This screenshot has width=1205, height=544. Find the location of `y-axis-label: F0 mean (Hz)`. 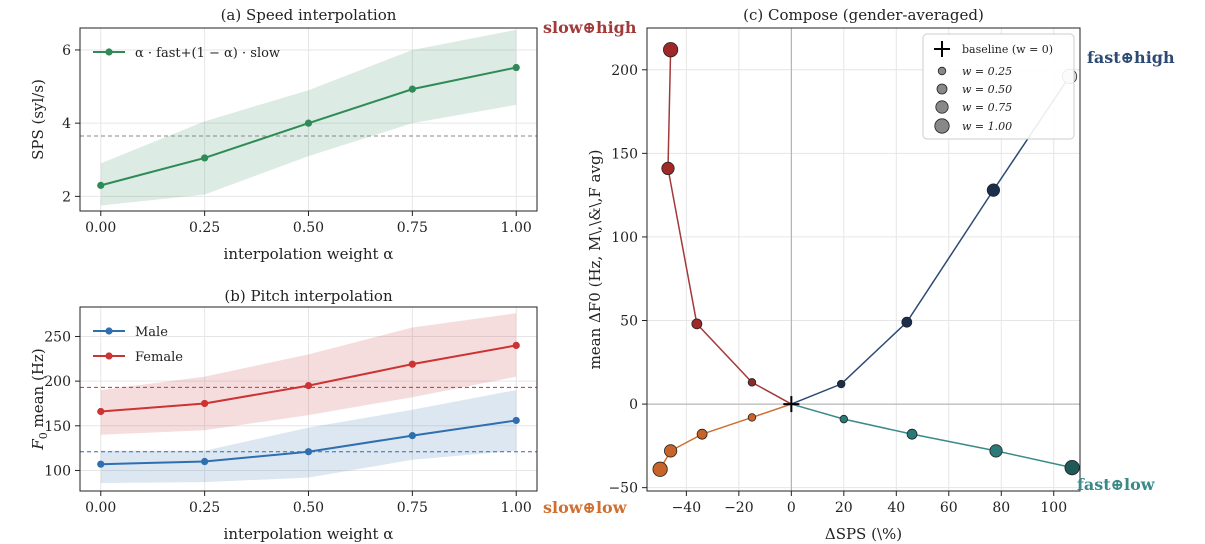

y-axis-label: F0 mean (Hz) is located at coordinates (39, 399).